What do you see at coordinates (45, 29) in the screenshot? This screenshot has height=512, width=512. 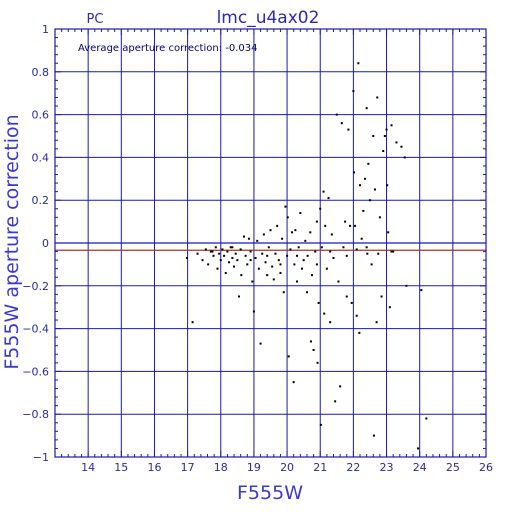 I see `y-tick-label: 1` at bounding box center [45, 29].